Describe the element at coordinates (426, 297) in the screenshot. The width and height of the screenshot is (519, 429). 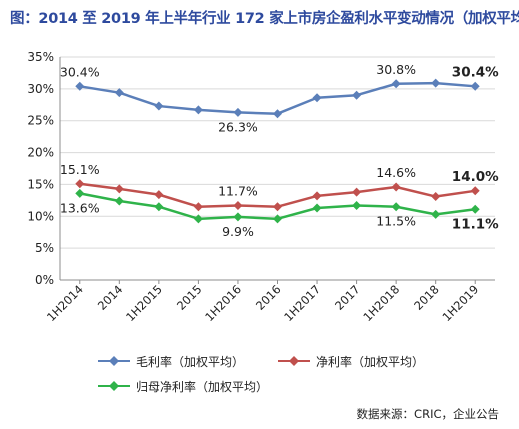
I see `x-tick-label: 2018` at that location.